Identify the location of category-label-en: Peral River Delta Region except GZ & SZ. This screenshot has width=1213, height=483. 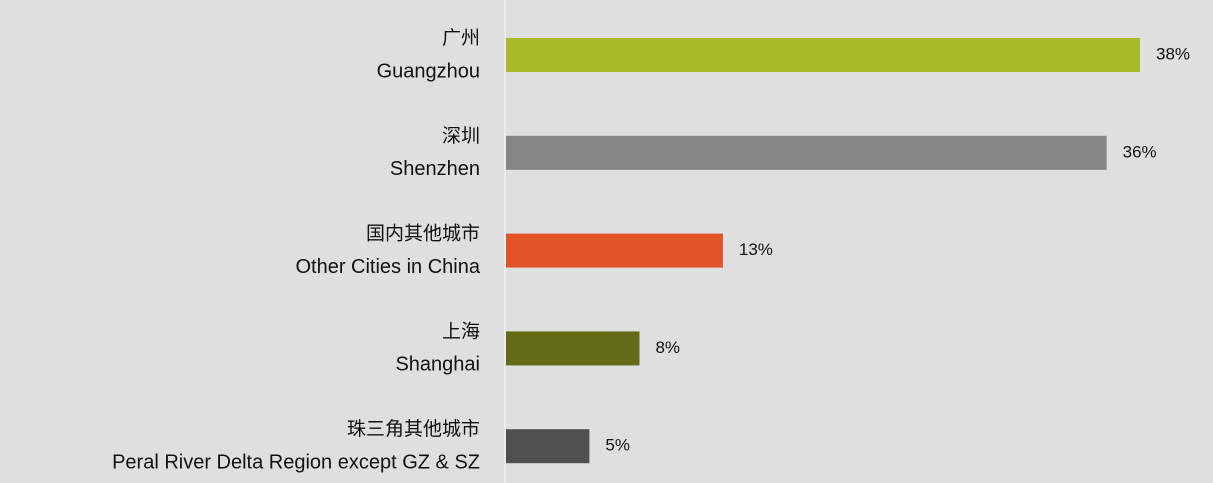
(296, 462).